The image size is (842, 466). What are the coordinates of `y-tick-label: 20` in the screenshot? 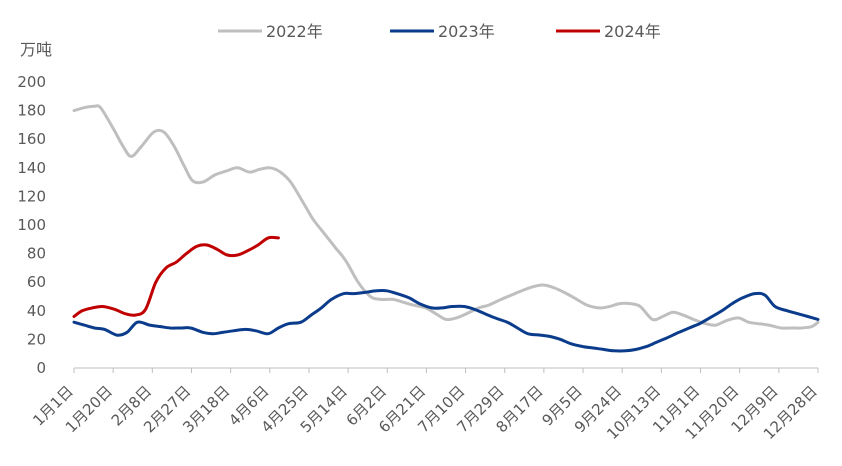 It's located at (36, 339).